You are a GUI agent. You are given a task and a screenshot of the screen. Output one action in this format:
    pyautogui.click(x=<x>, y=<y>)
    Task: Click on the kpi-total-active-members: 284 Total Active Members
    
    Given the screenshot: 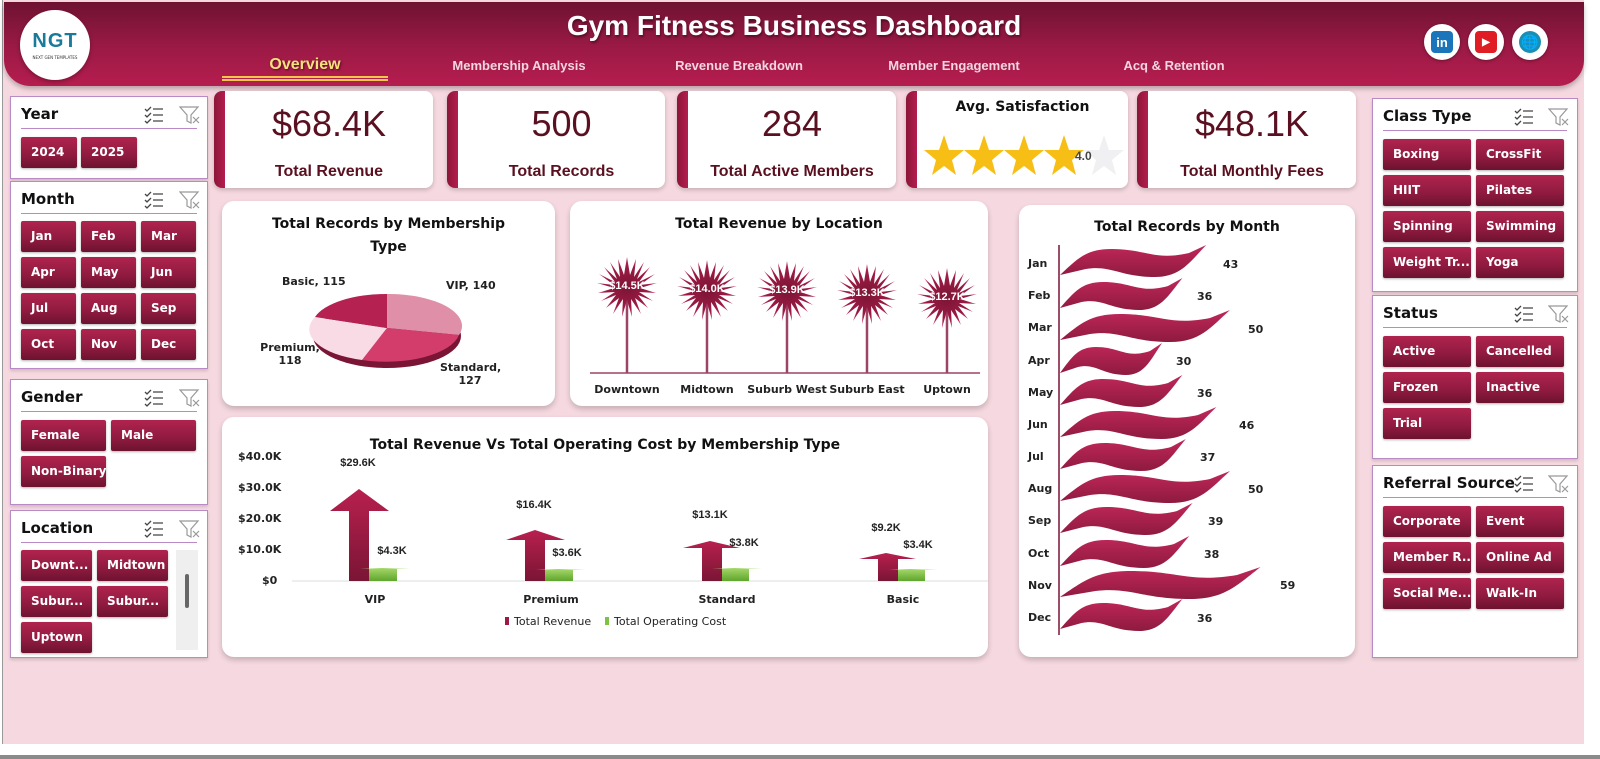 What is the action you would take?
    pyautogui.click(x=786, y=139)
    